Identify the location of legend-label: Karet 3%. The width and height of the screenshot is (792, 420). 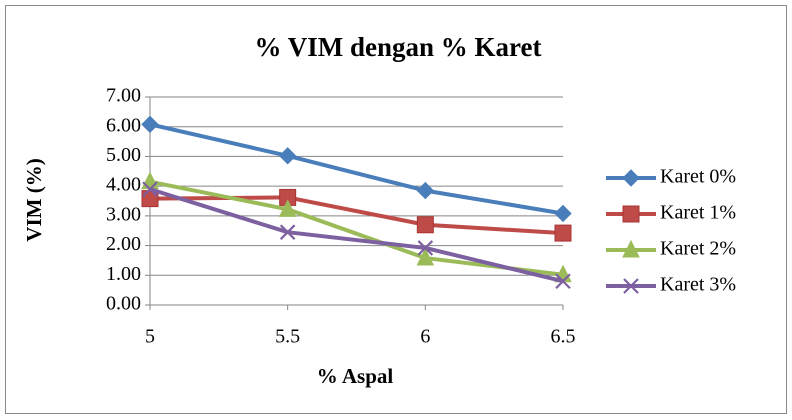
(698, 285).